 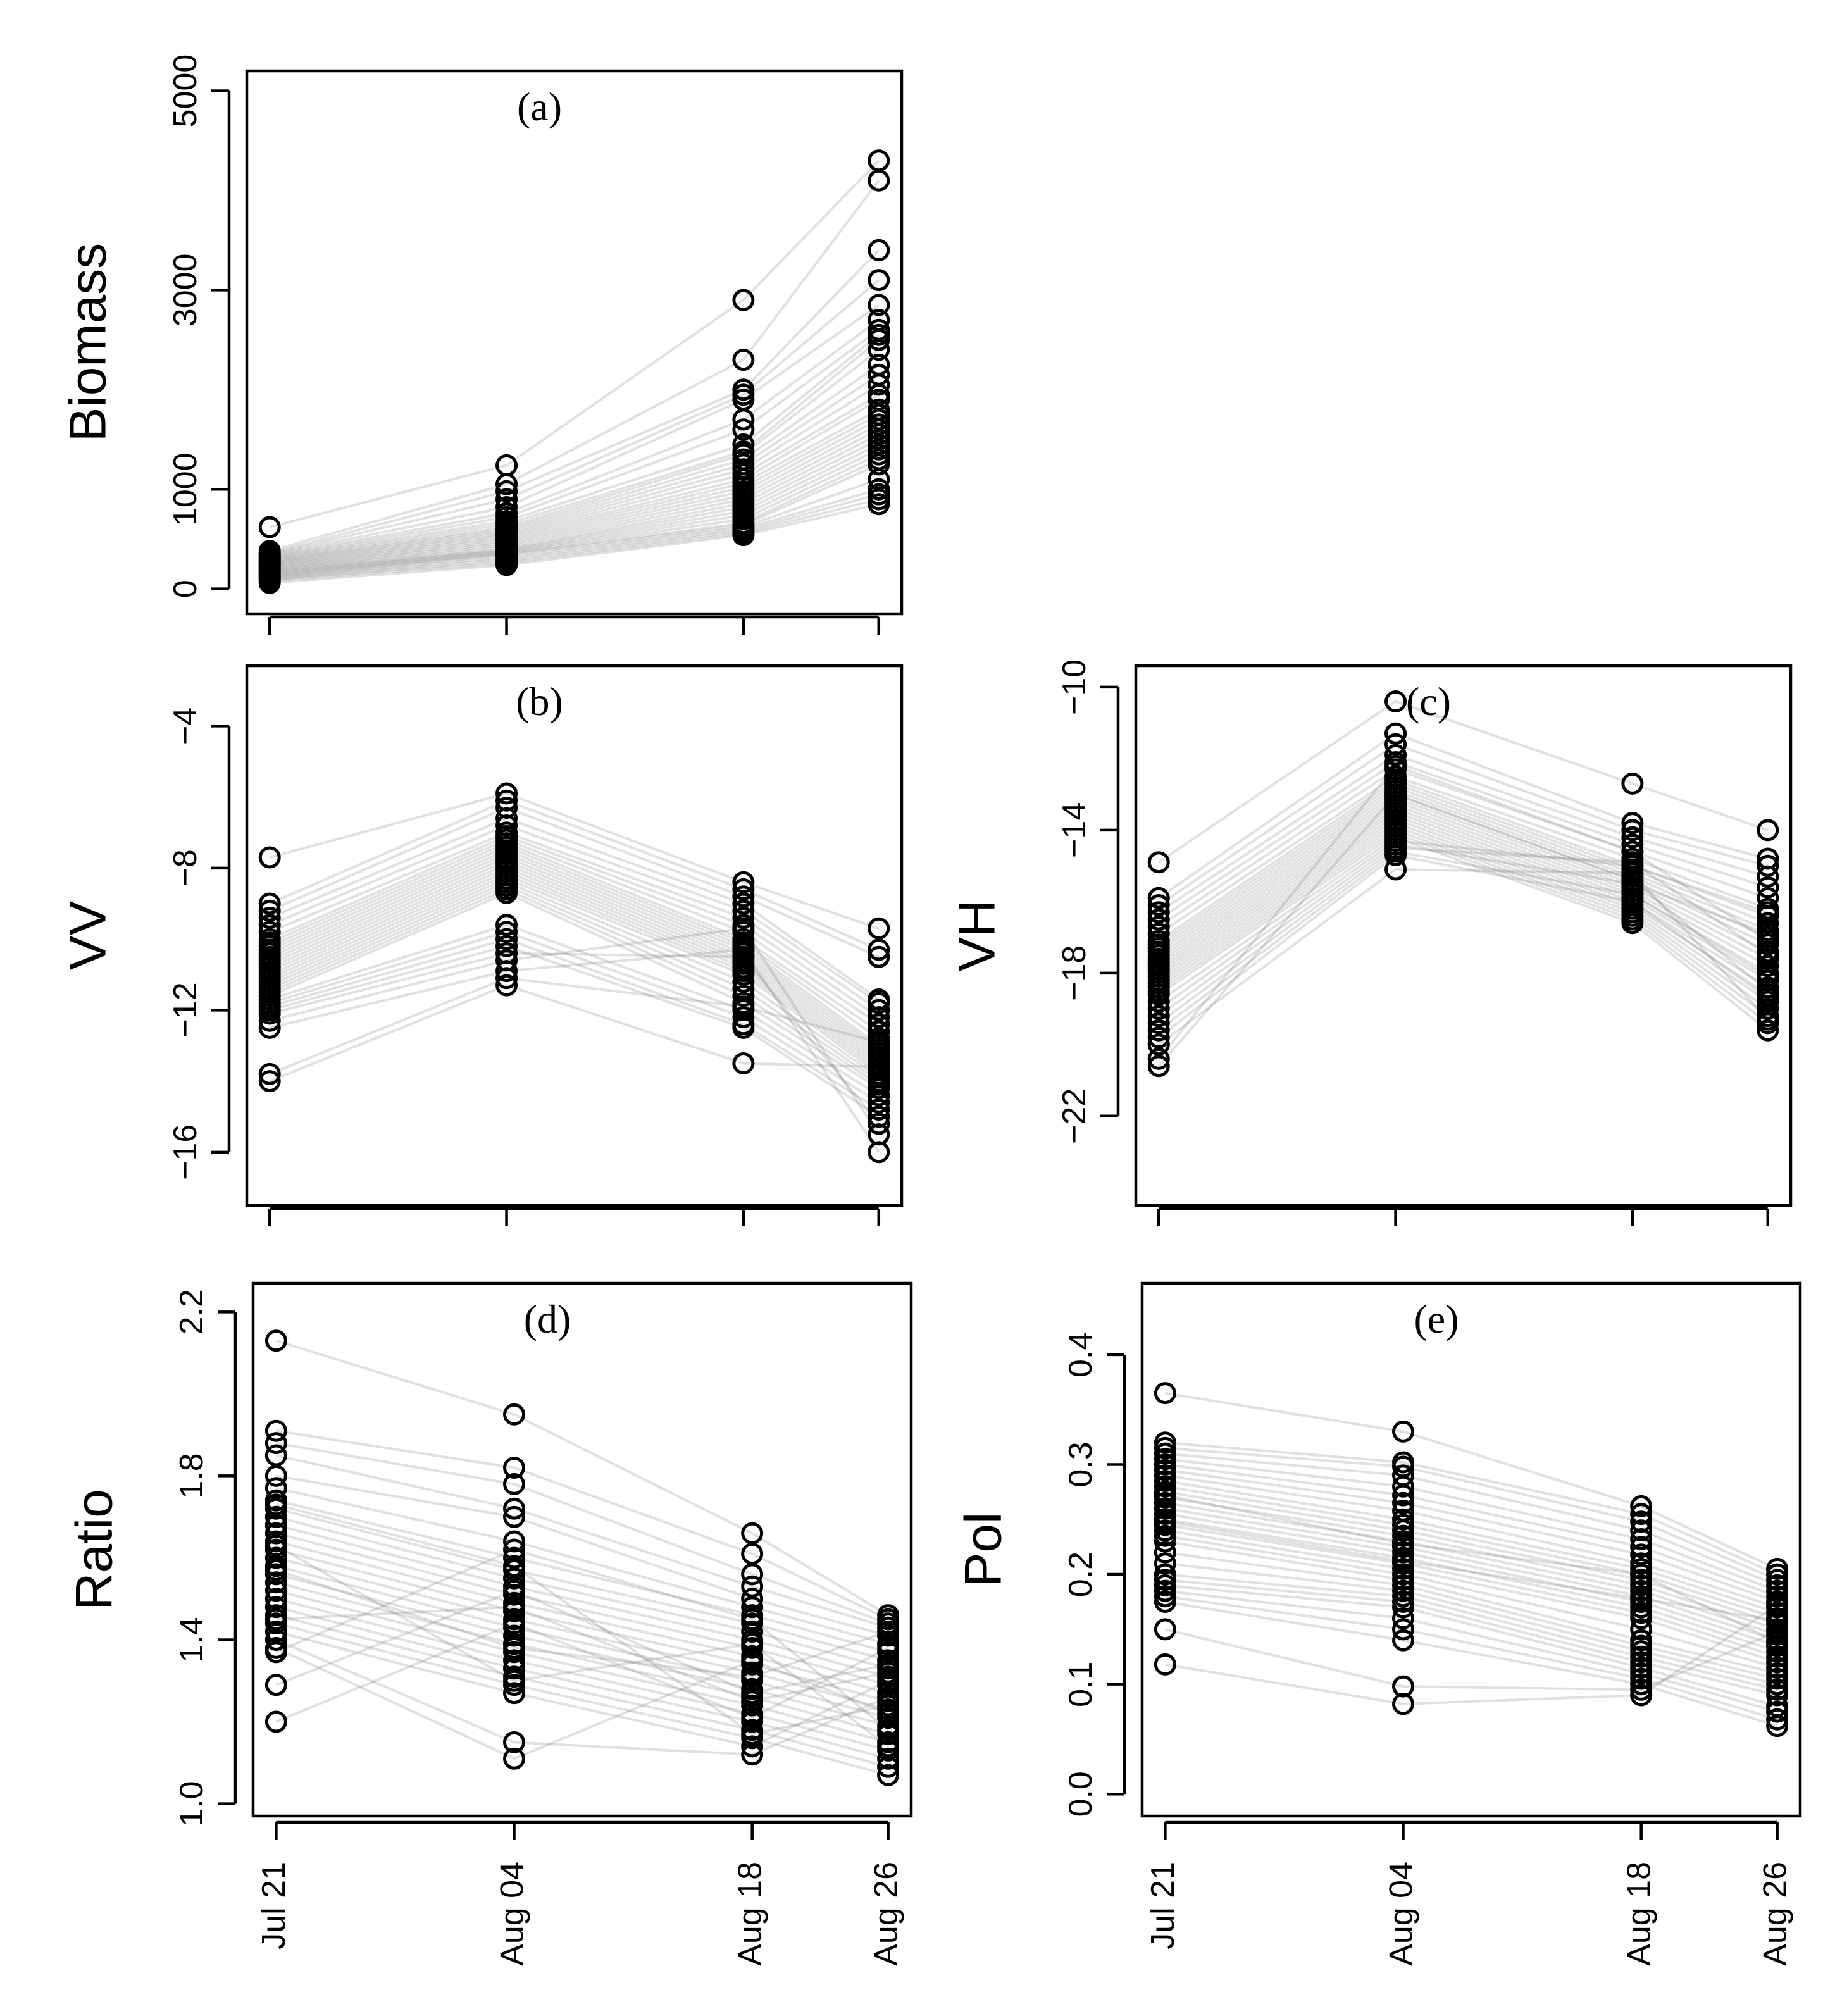 What do you see at coordinates (539, 702) in the screenshot?
I see `panel-label: (b)` at bounding box center [539, 702].